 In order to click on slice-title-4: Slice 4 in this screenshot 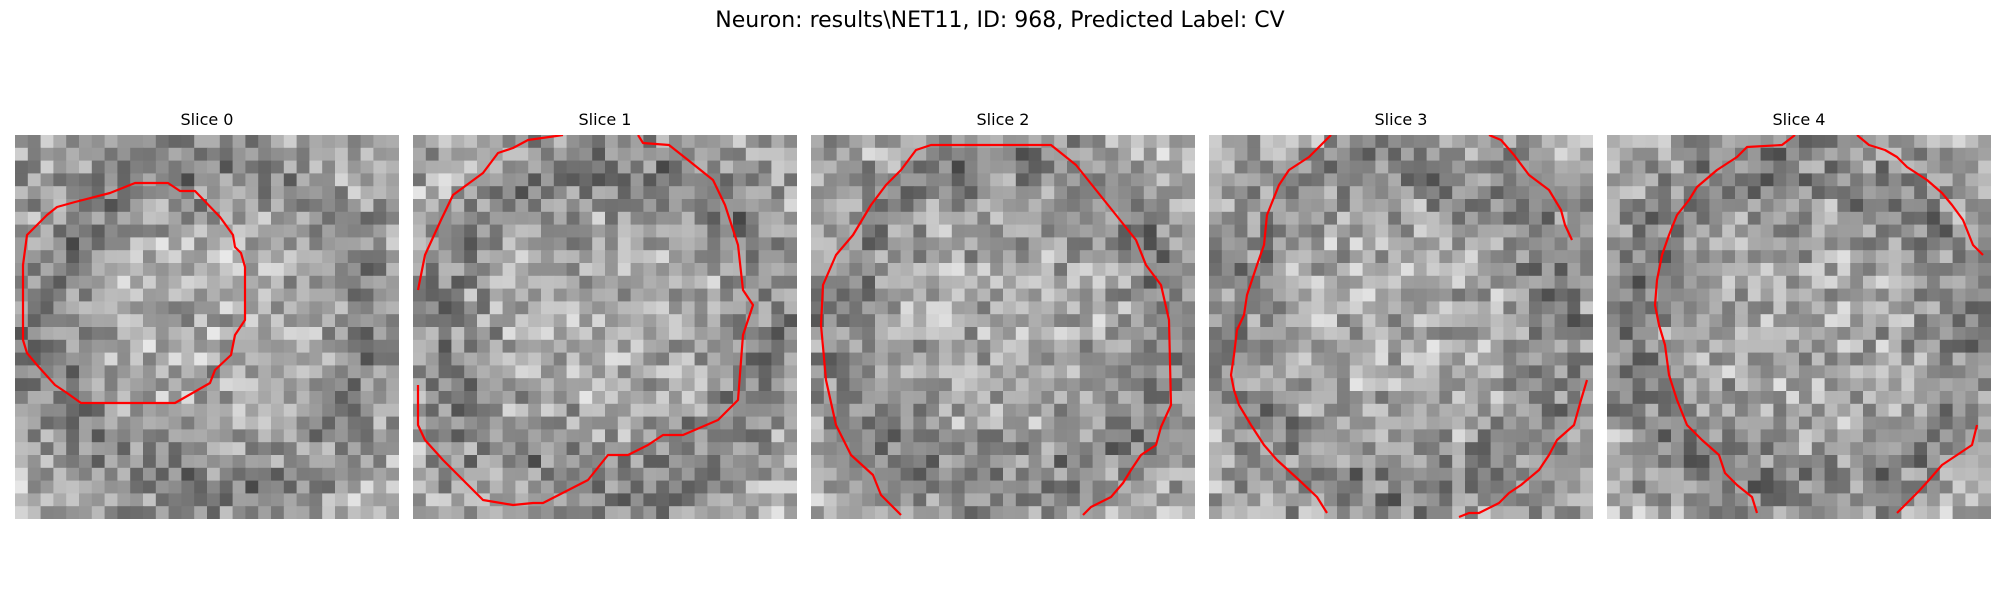, I will do `click(1799, 119)`.